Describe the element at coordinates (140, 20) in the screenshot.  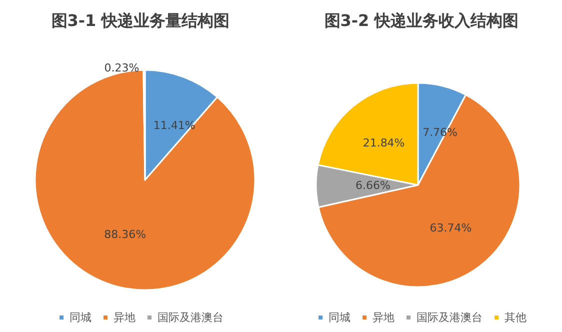
I see `chart-title: 图3-1 快递业务量结构图` at that location.